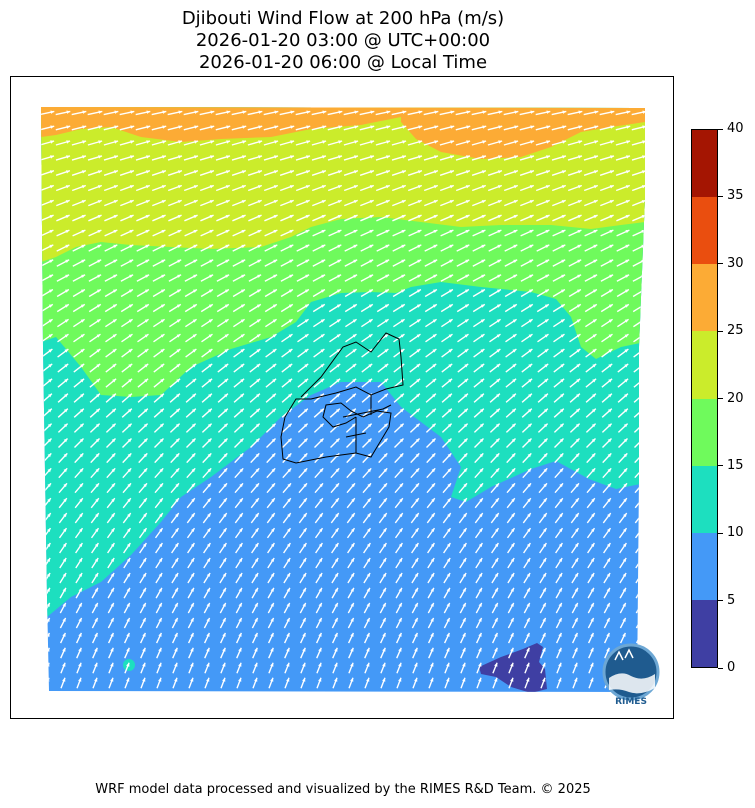  I want to click on colorbar-tick-label: 30, so click(735, 263).